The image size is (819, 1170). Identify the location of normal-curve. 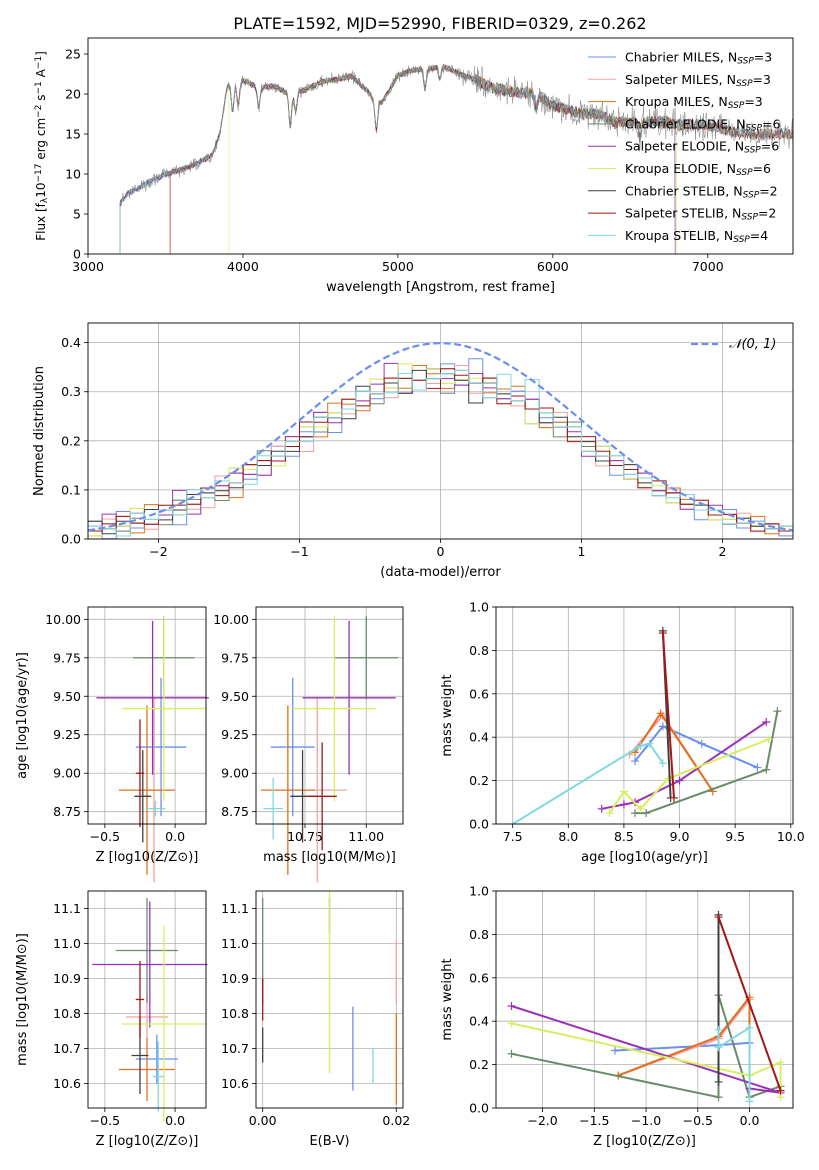
(440, 437).